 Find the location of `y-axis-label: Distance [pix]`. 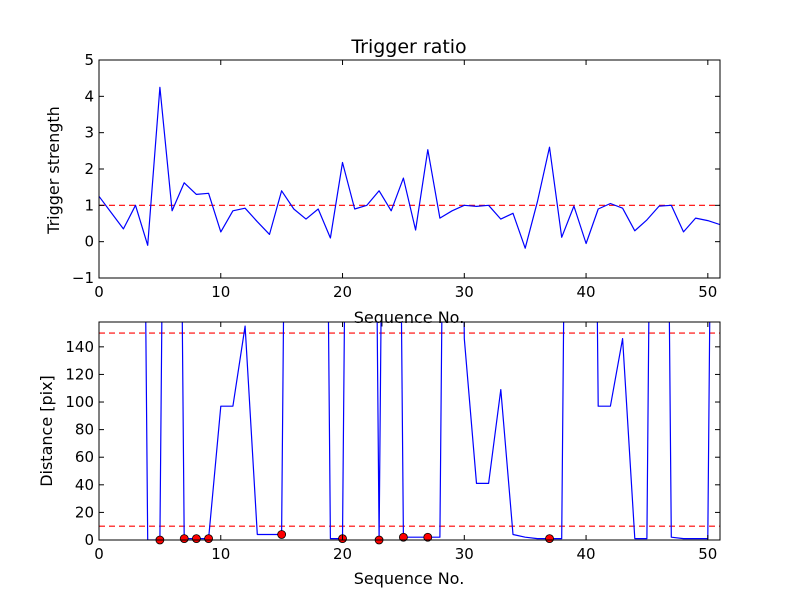

y-axis-label: Distance [pix] is located at coordinates (46, 431).